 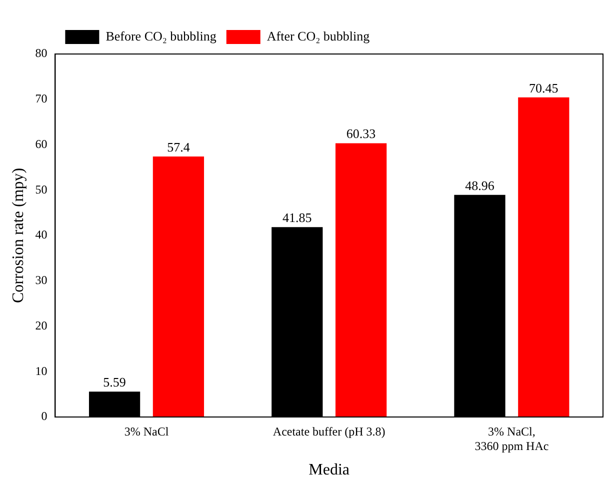 I want to click on data-label: 70.45, so click(x=543, y=88).